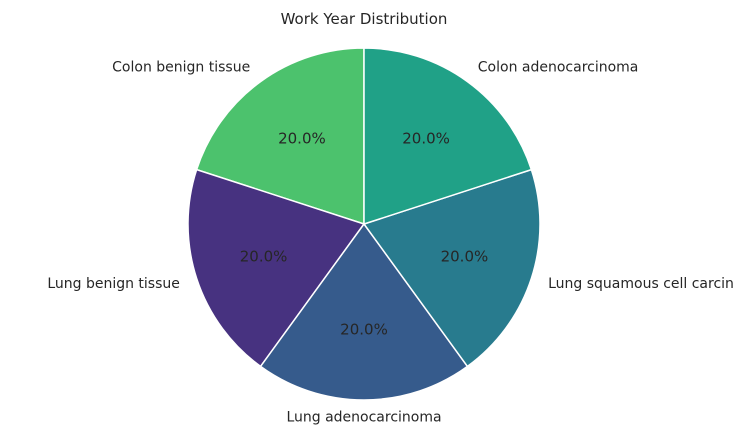 This screenshot has height=441, width=733. Describe the element at coordinates (558, 67) in the screenshot. I see `category-label-colon-adenocarcinoma: Colon adenocarcinoma` at that location.